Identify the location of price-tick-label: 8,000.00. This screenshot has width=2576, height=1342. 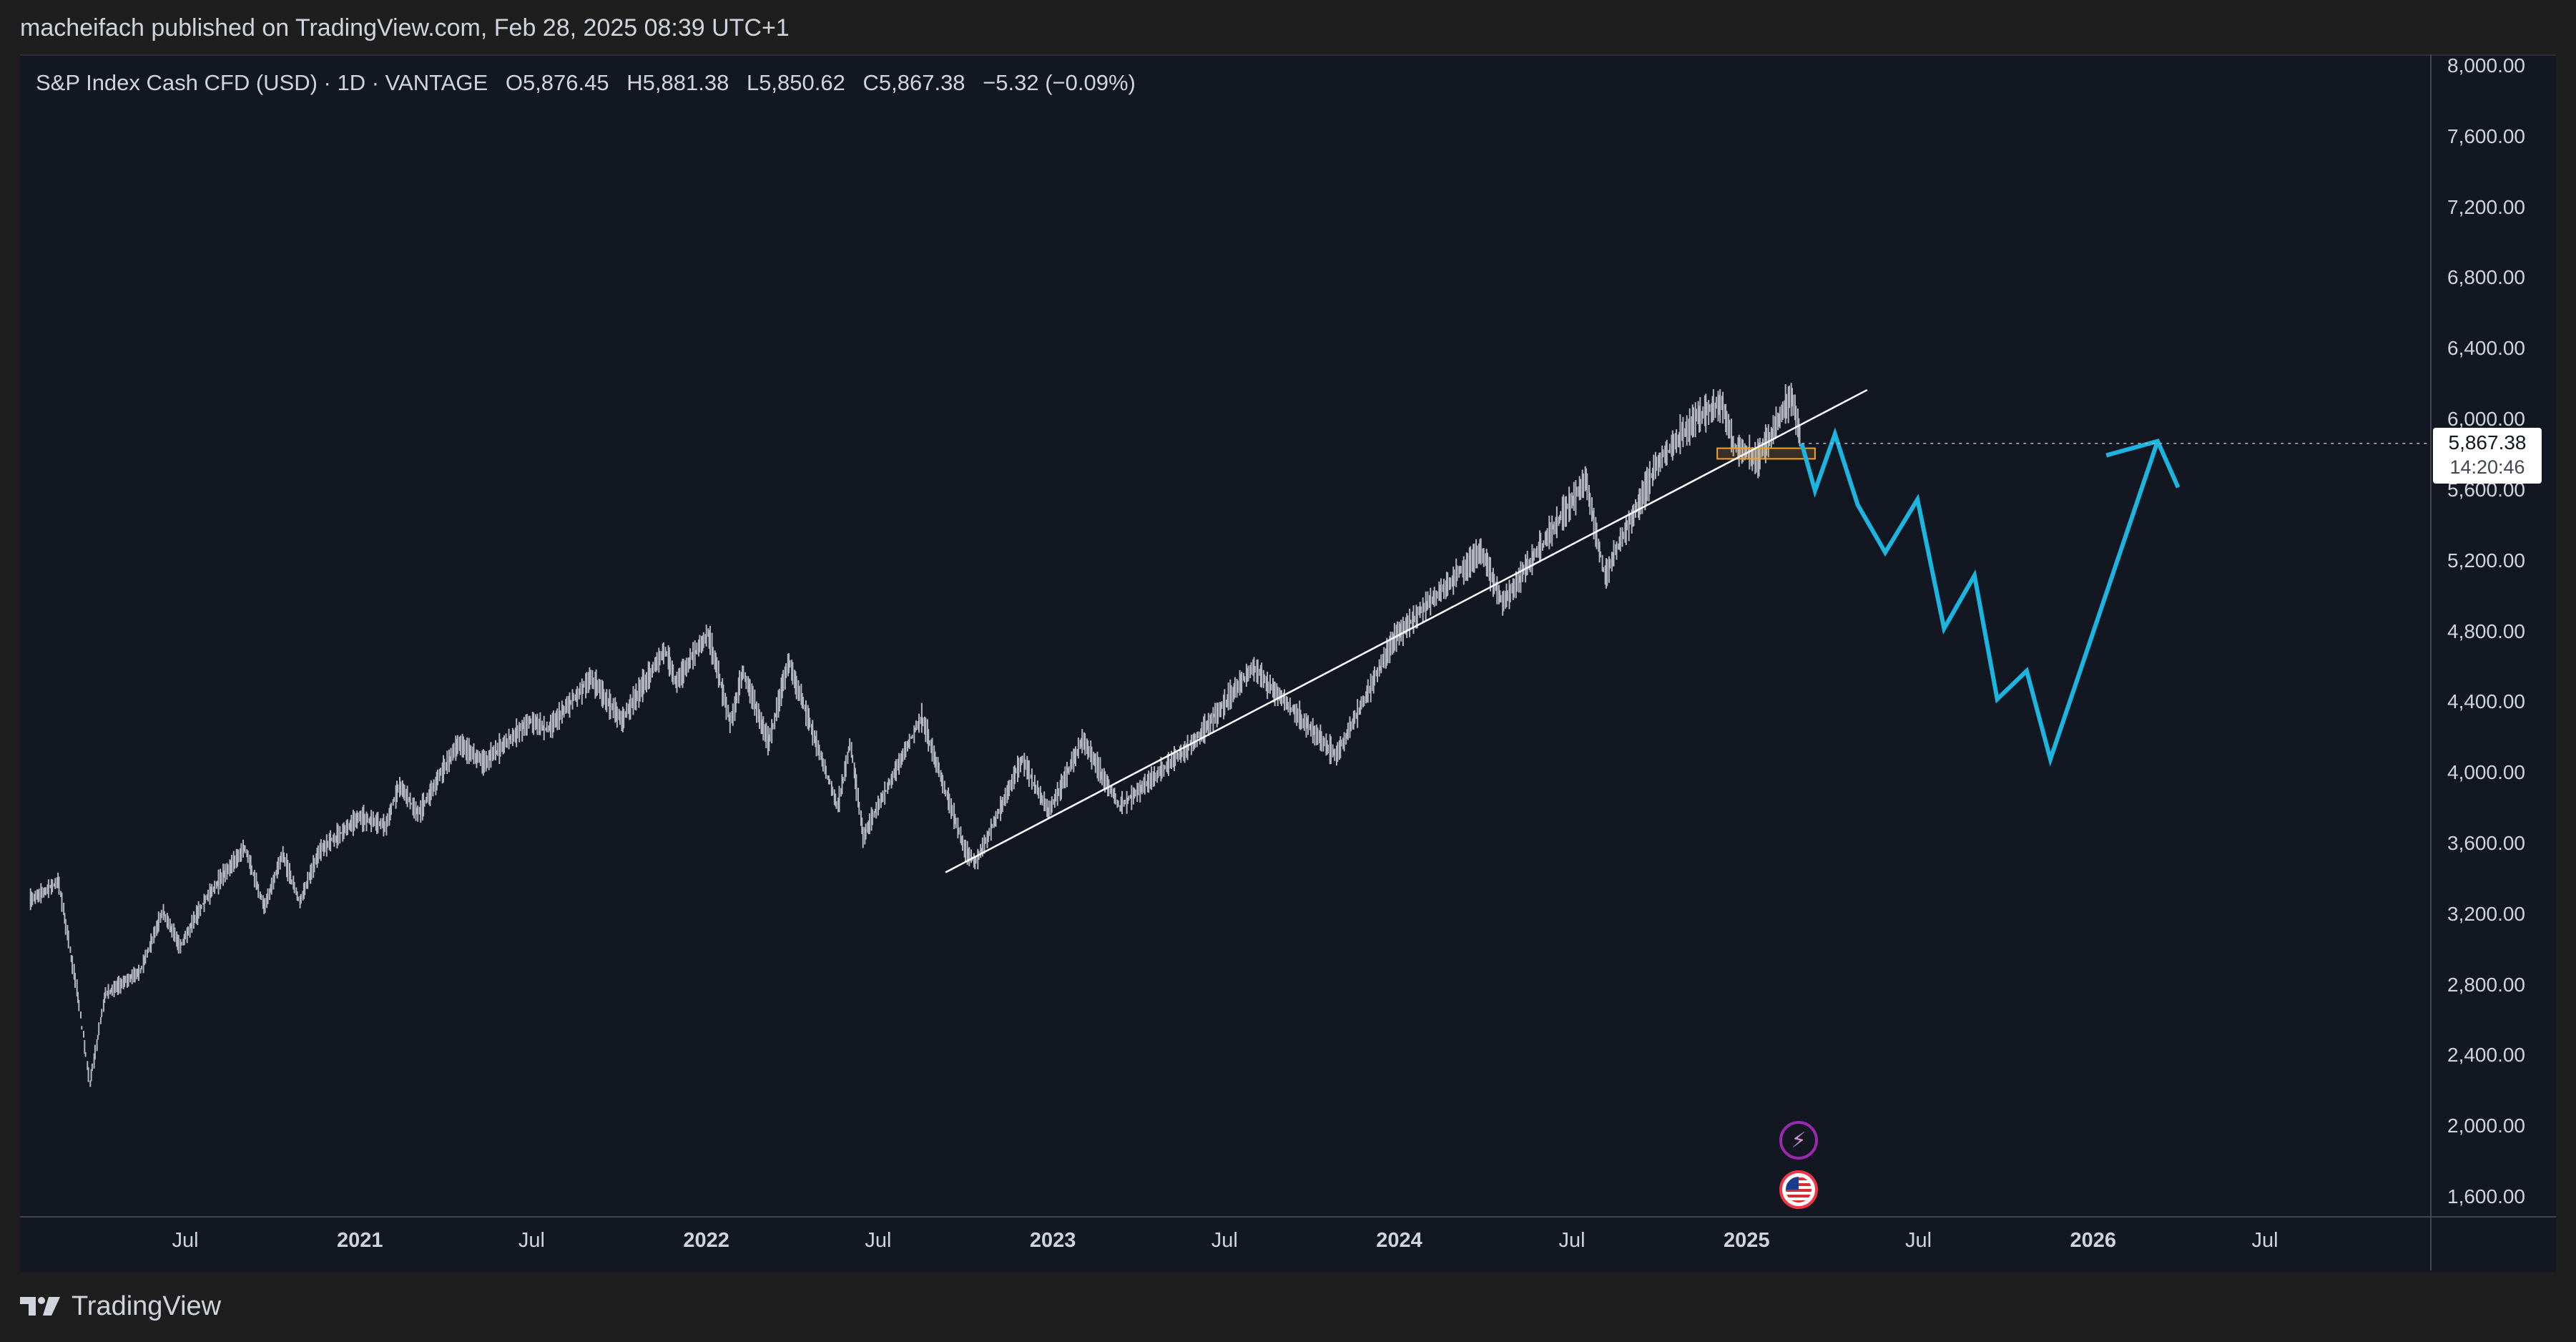
(2486, 65).